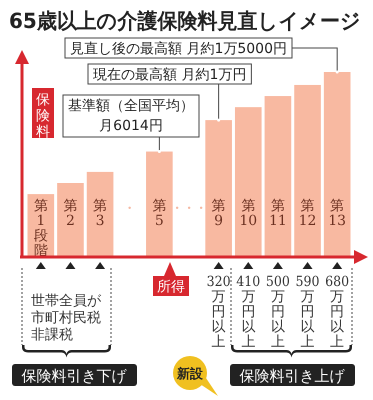 The height and width of the screenshot is (400, 373). What do you see at coordinates (131, 116) in the screenshot?
I see `annotation: 基準額（全国平均）月6014円` at bounding box center [131, 116].